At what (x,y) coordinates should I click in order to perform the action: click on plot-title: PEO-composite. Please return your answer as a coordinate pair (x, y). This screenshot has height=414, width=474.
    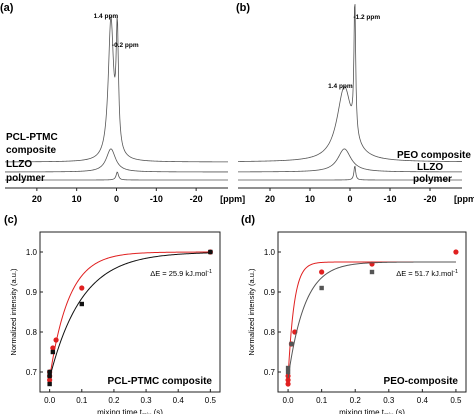
    Looking at the image, I should click on (421, 381).